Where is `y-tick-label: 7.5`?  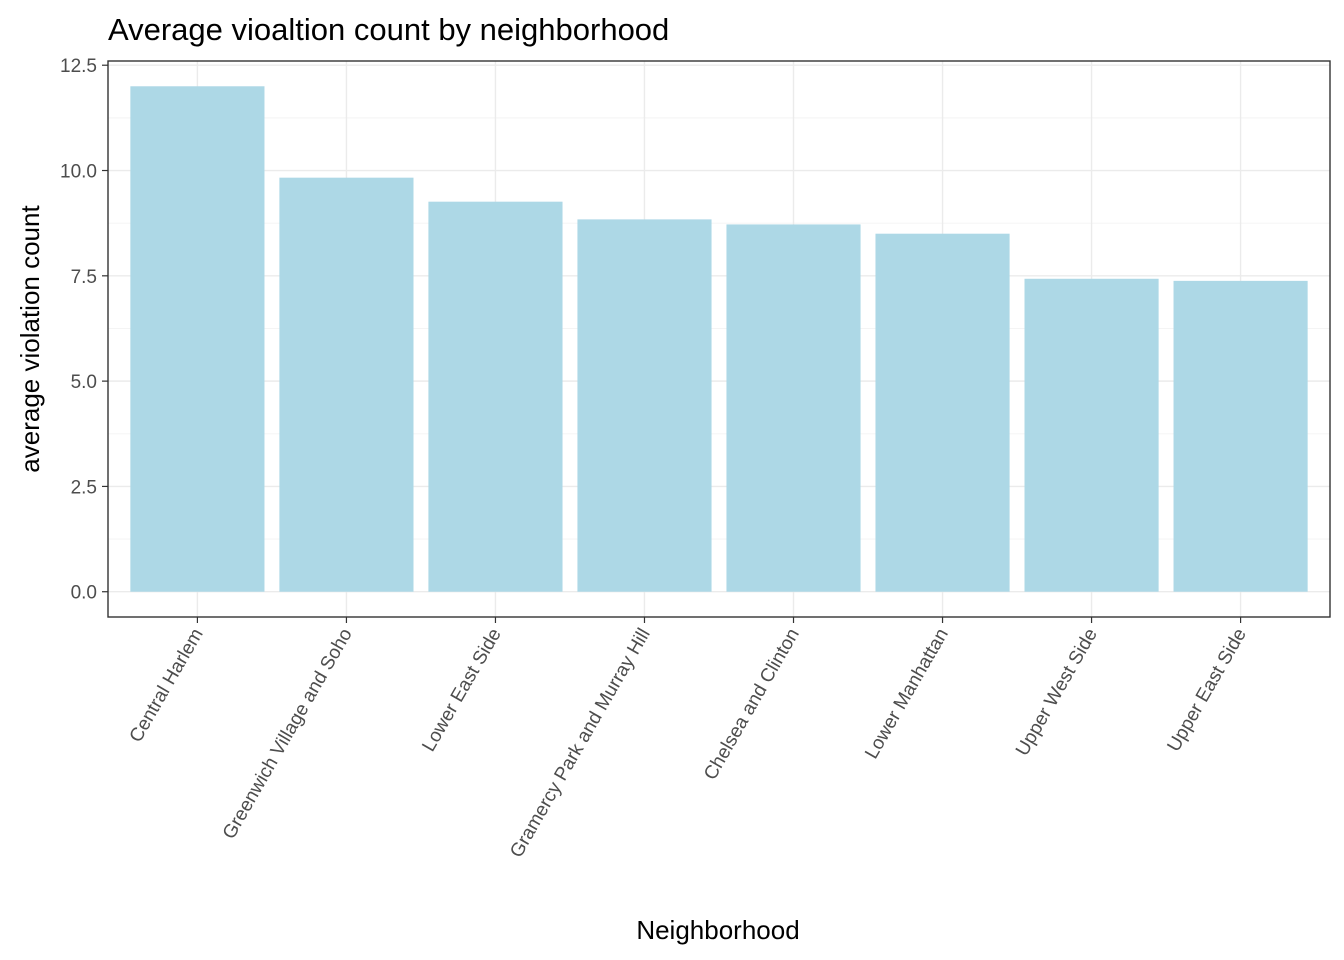
y-tick-label: 7.5 is located at coordinates (84, 277).